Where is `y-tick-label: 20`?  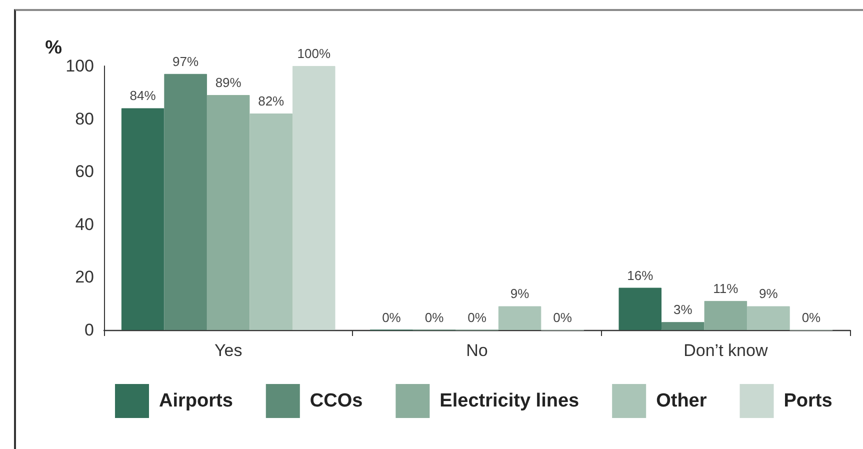
y-tick-label: 20 is located at coordinates (84, 277).